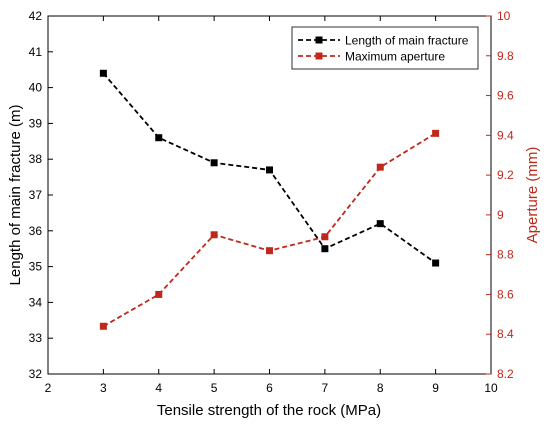 This screenshot has height=431, width=550. I want to click on x-axis-label: Tensile strength of the rock (MPa), so click(269, 410).